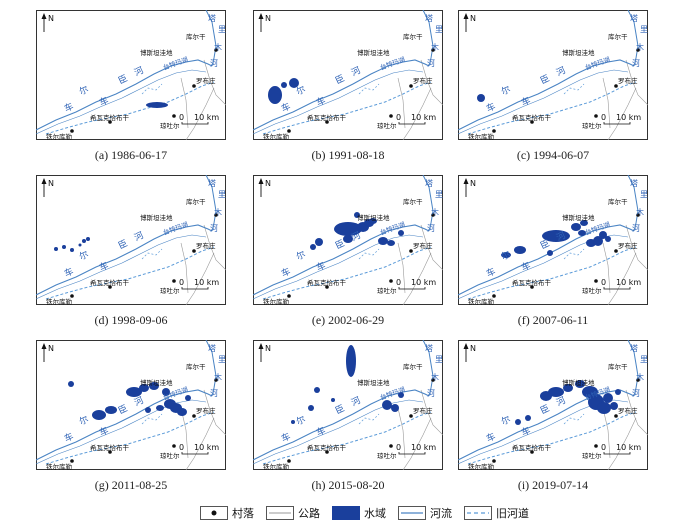 This screenshot has width=700, height=530. Describe the element at coordinates (181, 282) in the screenshot. I see `scale-zero-label: 0` at that location.